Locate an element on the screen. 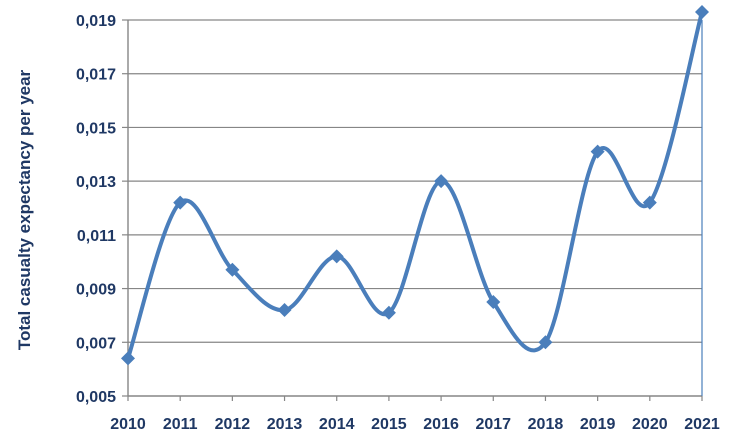  data-point-2021 is located at coordinates (702, 11).